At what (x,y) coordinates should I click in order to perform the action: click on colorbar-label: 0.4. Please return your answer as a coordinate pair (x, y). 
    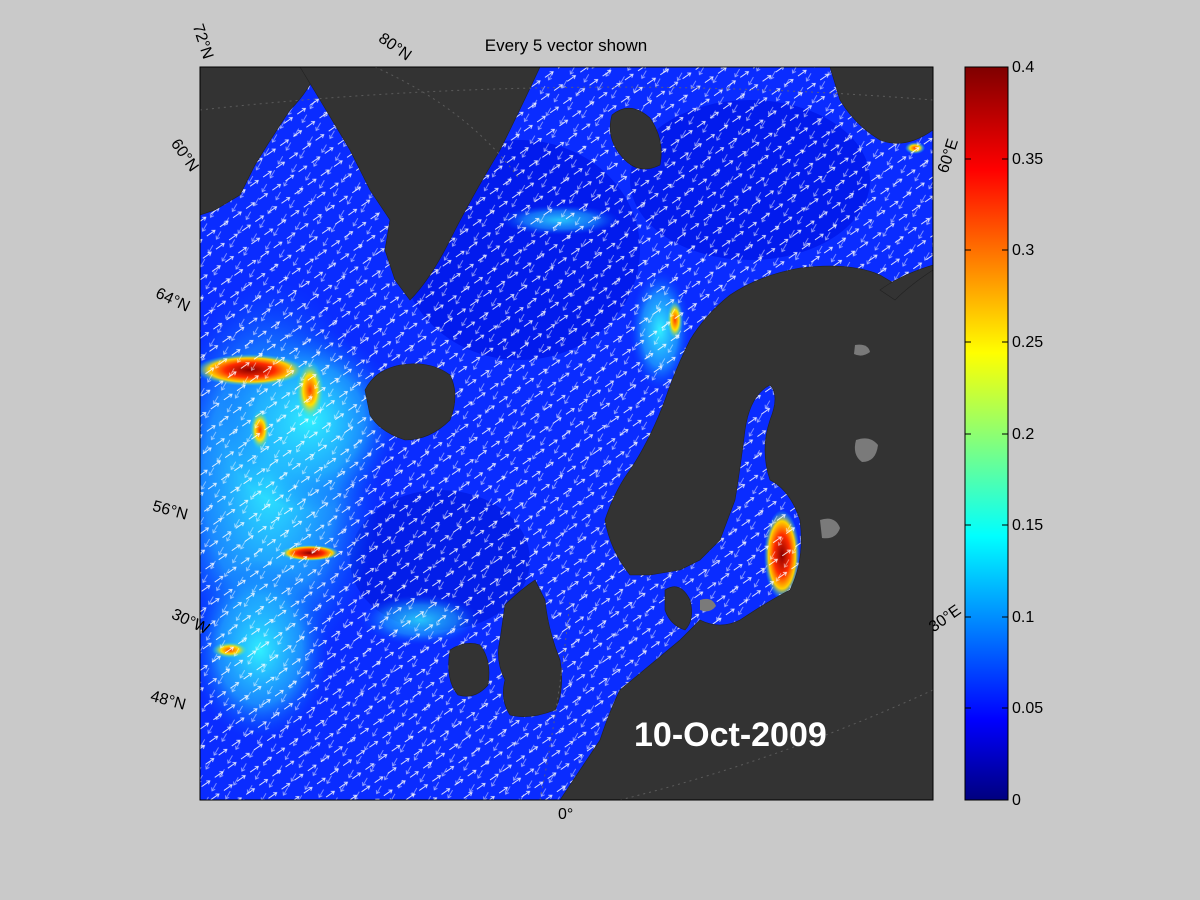
    Looking at the image, I should click on (1023, 67).